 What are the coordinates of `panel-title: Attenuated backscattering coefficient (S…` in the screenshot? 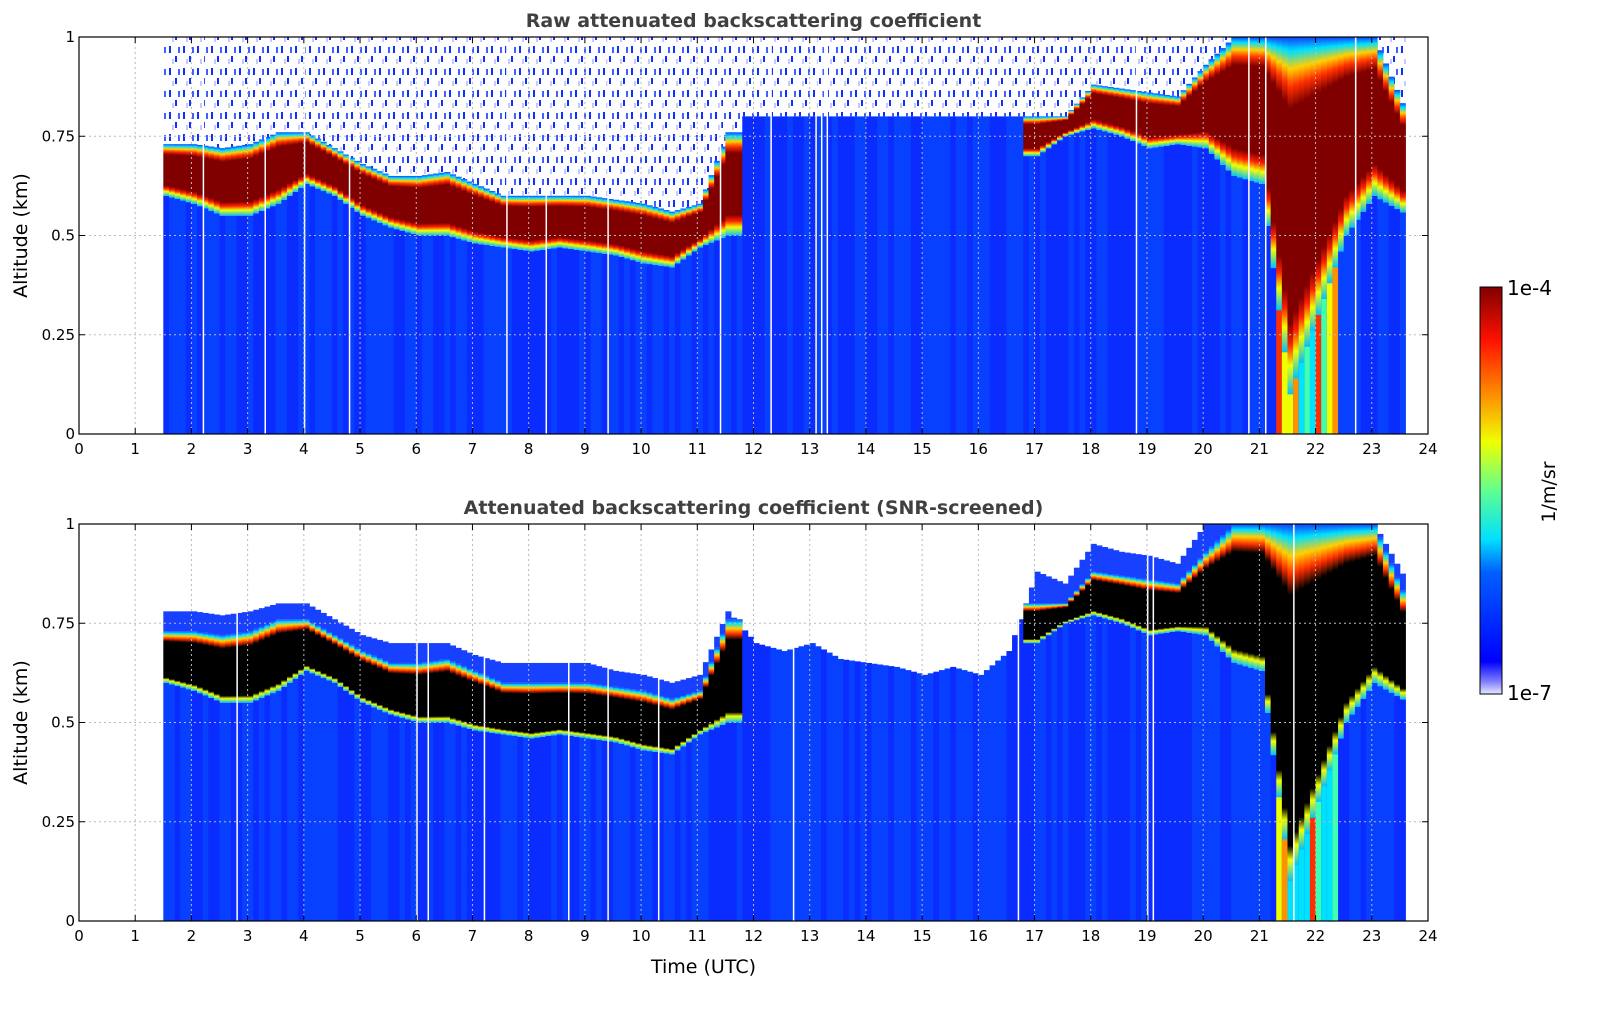 It's located at (754, 508).